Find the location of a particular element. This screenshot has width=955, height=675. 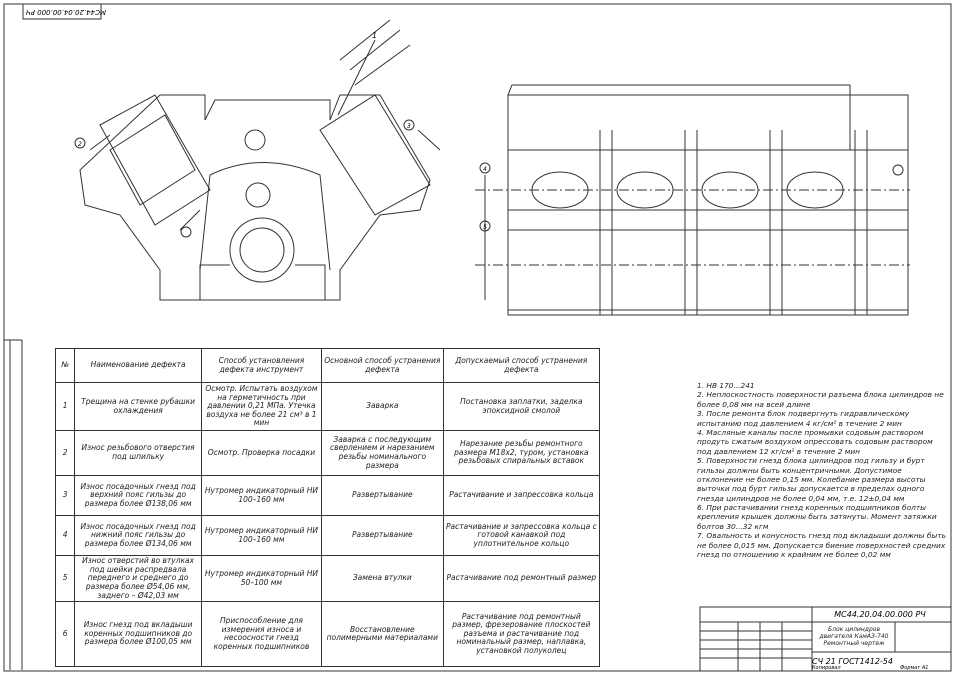

table-cell: 3 is located at coordinates (65, 495).